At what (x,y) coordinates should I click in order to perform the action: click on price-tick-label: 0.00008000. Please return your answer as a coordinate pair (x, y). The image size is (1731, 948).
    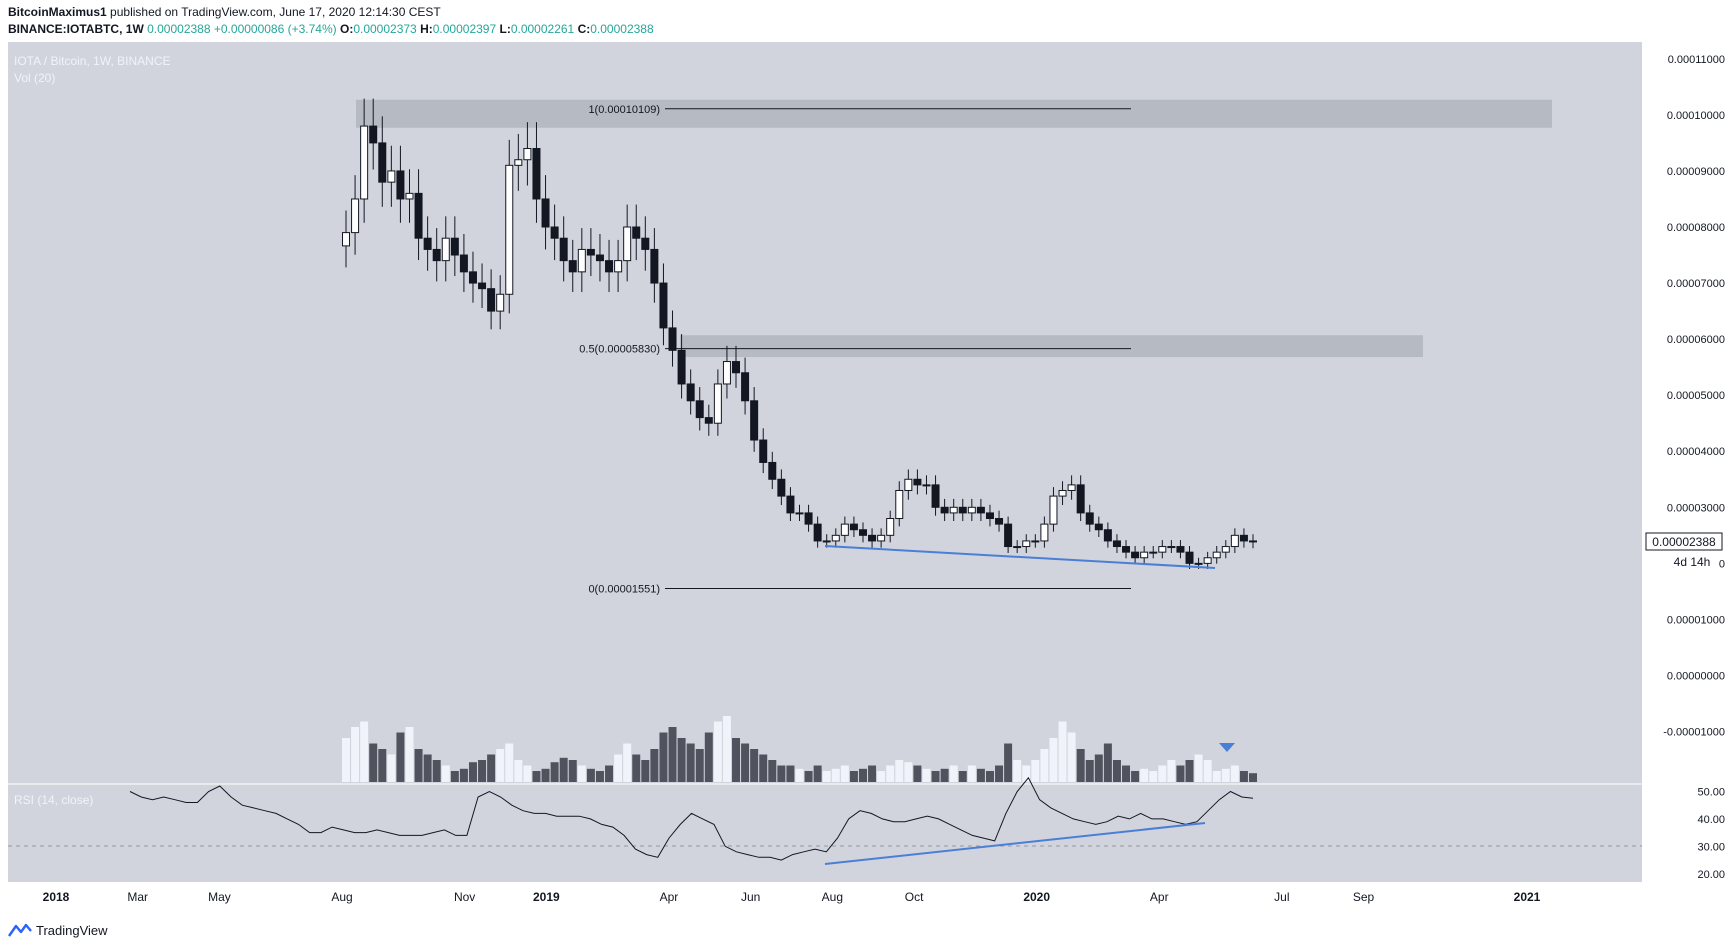
    Looking at the image, I should click on (1696, 228).